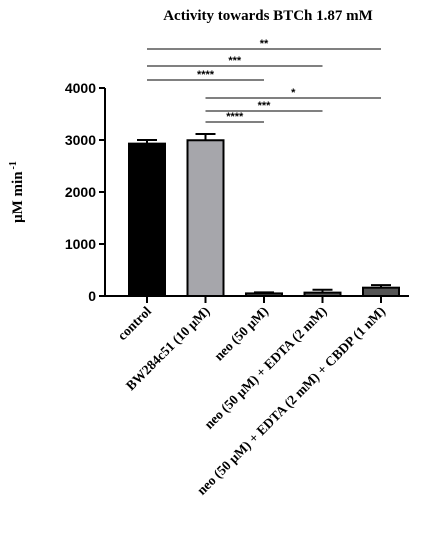 The width and height of the screenshot is (432, 550). What do you see at coordinates (268, 16) in the screenshot?
I see `chart-title: Activity towards BTCh 1.87 mM` at bounding box center [268, 16].